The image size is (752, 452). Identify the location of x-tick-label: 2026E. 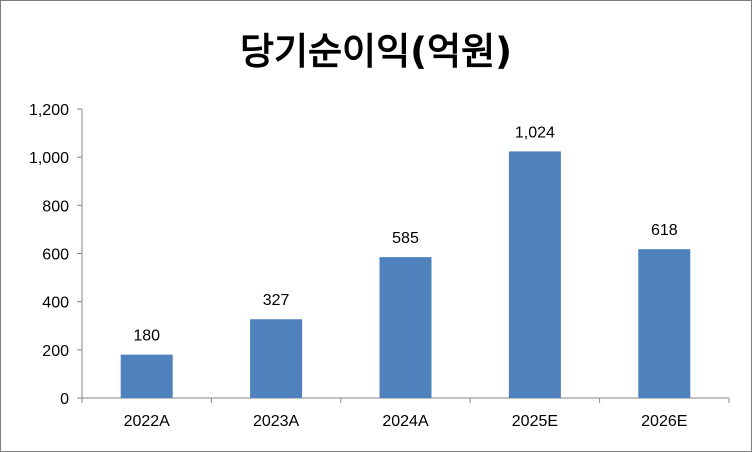
(664, 421).